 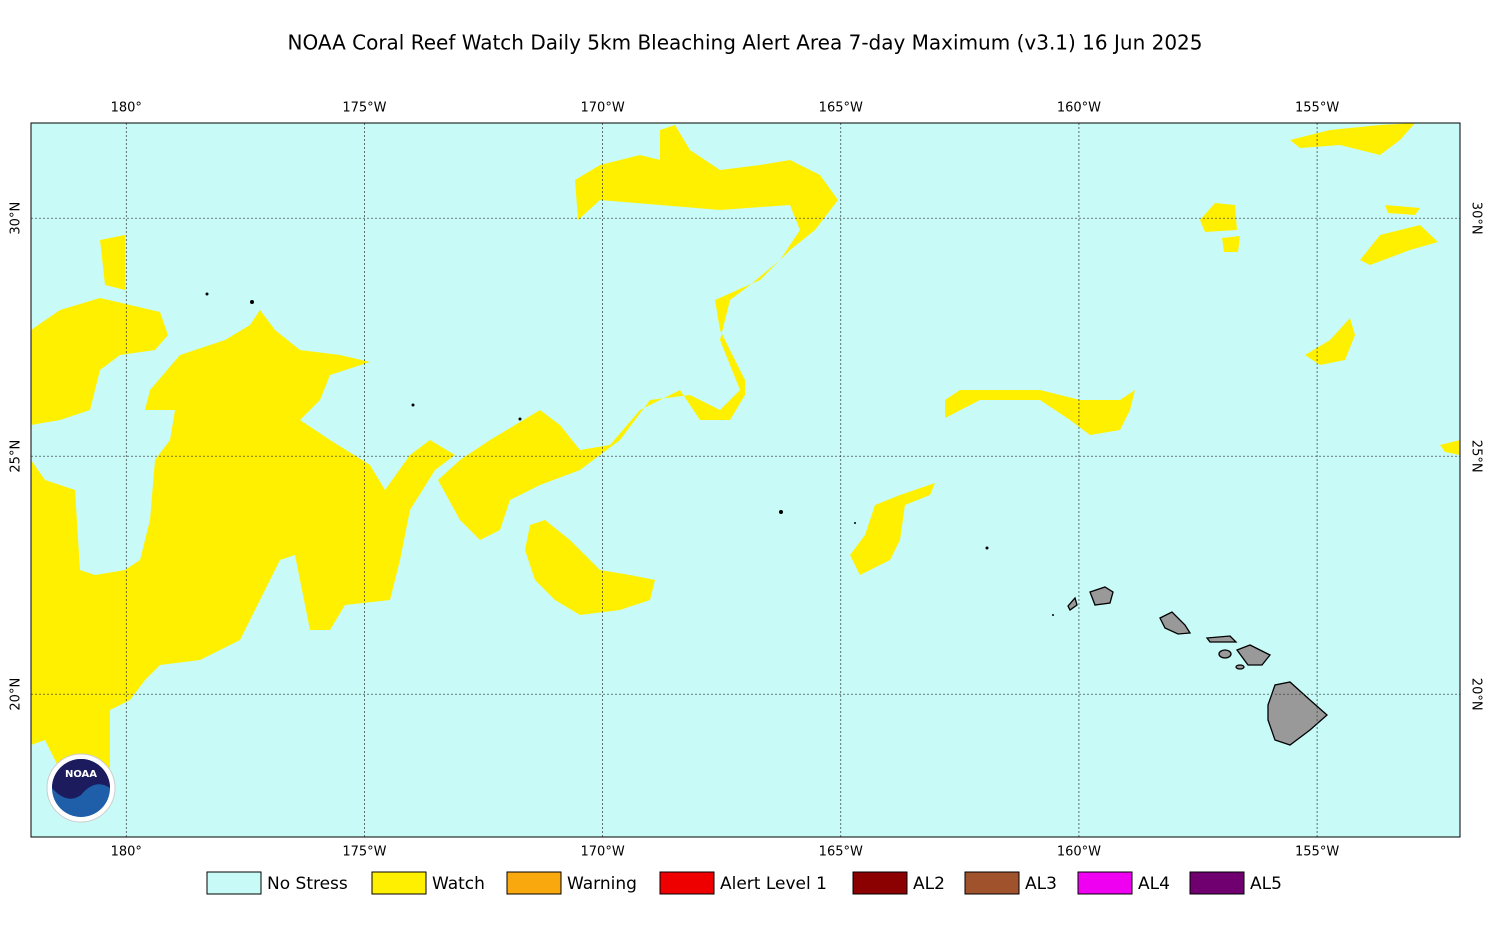 I want to click on legend-label: No Stress, so click(x=307, y=884).